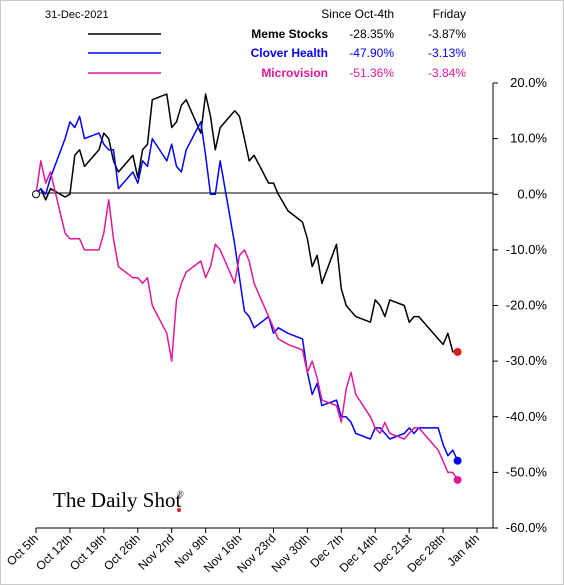 The height and width of the screenshot is (585, 564). I want to click on column-header-since: Since Oct-4th, so click(357, 14).